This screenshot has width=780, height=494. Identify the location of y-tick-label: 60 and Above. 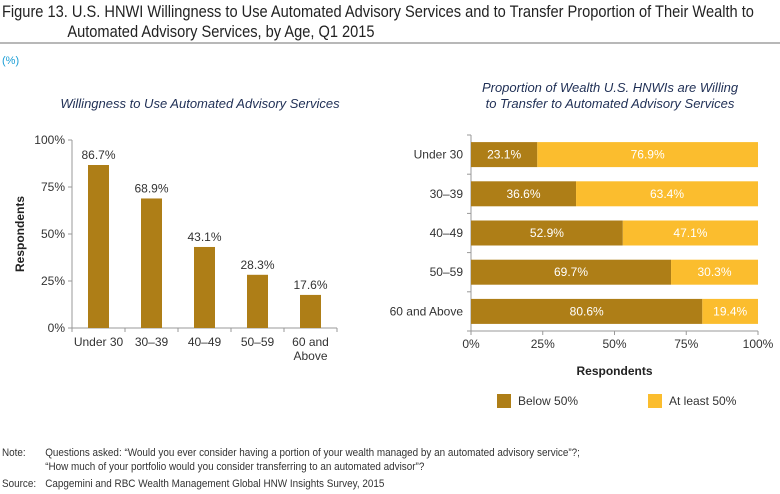
(427, 311).